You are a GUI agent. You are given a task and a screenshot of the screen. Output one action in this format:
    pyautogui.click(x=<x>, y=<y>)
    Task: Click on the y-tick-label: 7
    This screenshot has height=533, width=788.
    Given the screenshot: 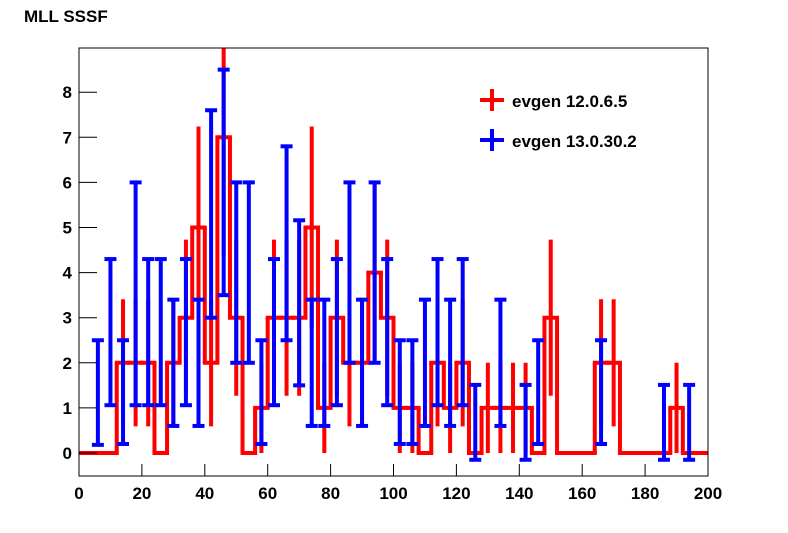 What is the action you would take?
    pyautogui.click(x=67, y=137)
    